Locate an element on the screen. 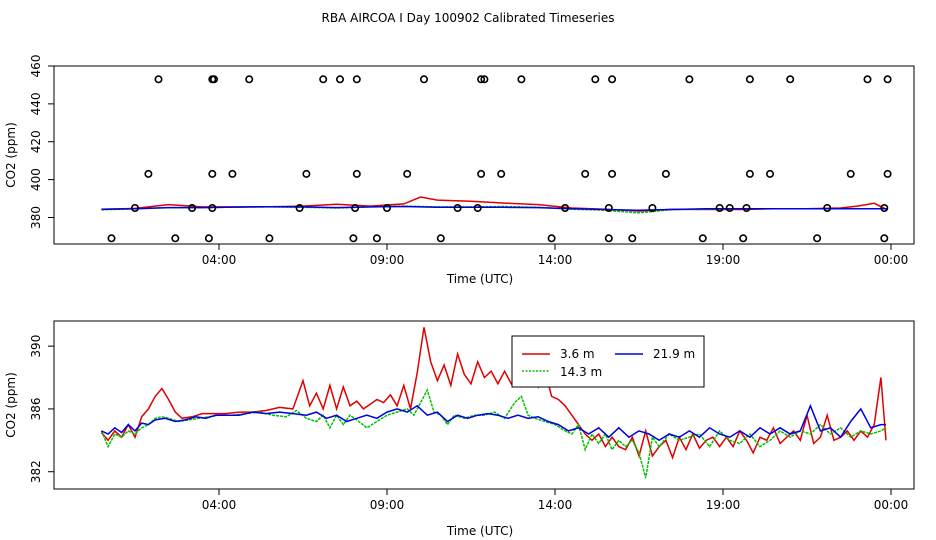 The width and height of the screenshot is (936, 540). top-ytick-label-3: 440 is located at coordinates (36, 103).